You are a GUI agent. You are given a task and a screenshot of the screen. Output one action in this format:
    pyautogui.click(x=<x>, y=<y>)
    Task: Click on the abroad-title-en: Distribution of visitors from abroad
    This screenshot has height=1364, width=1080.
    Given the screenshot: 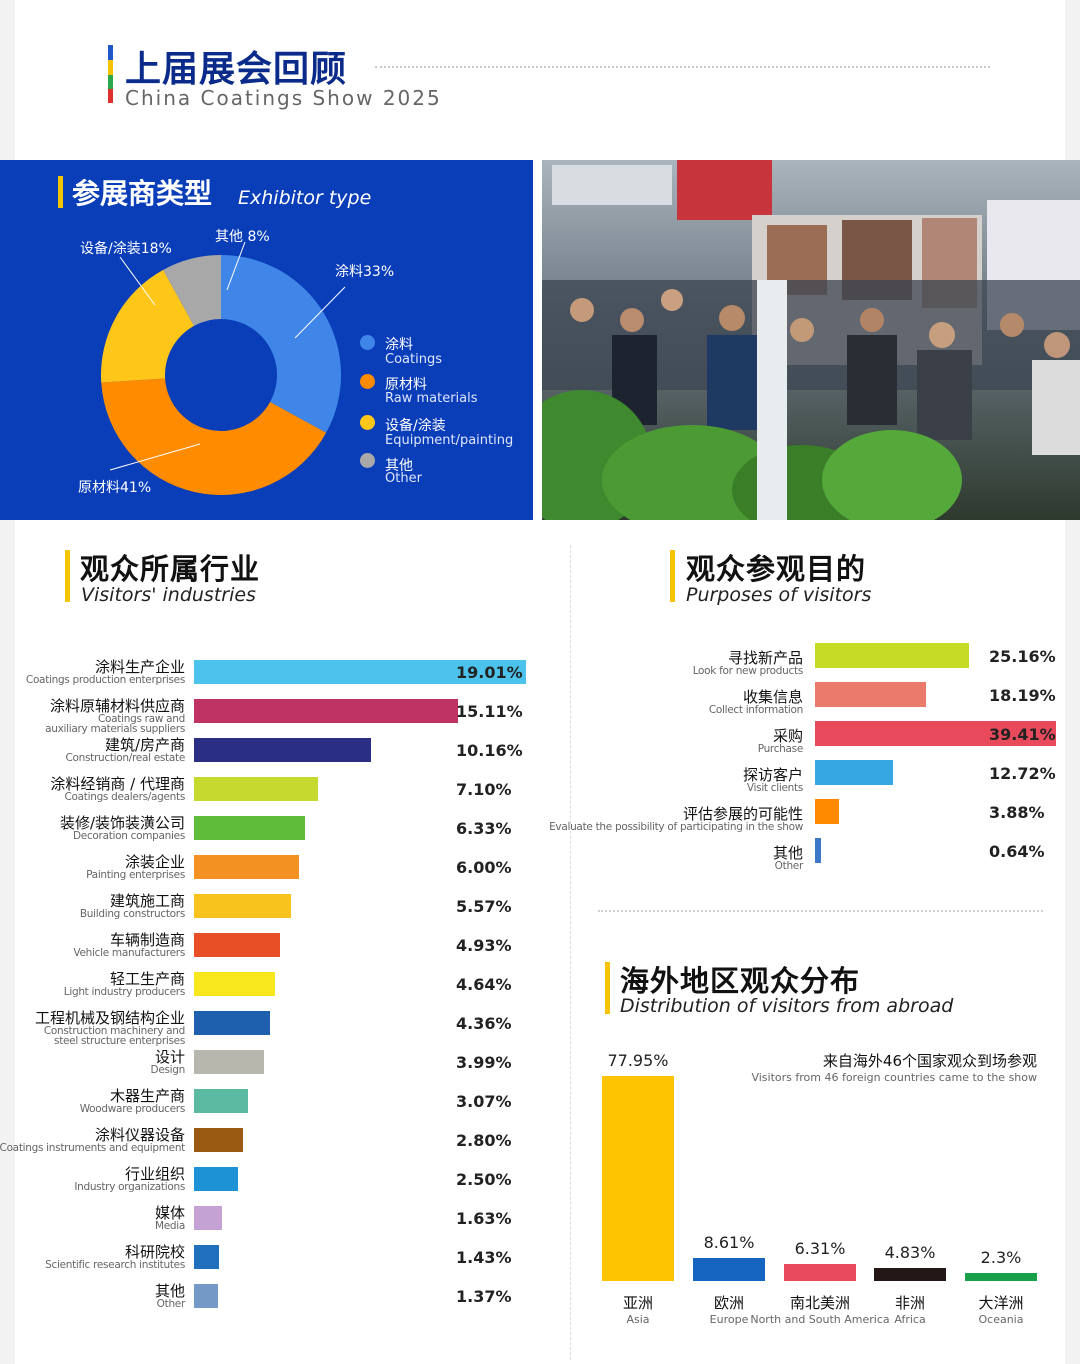 What is the action you would take?
    pyautogui.click(x=787, y=1006)
    